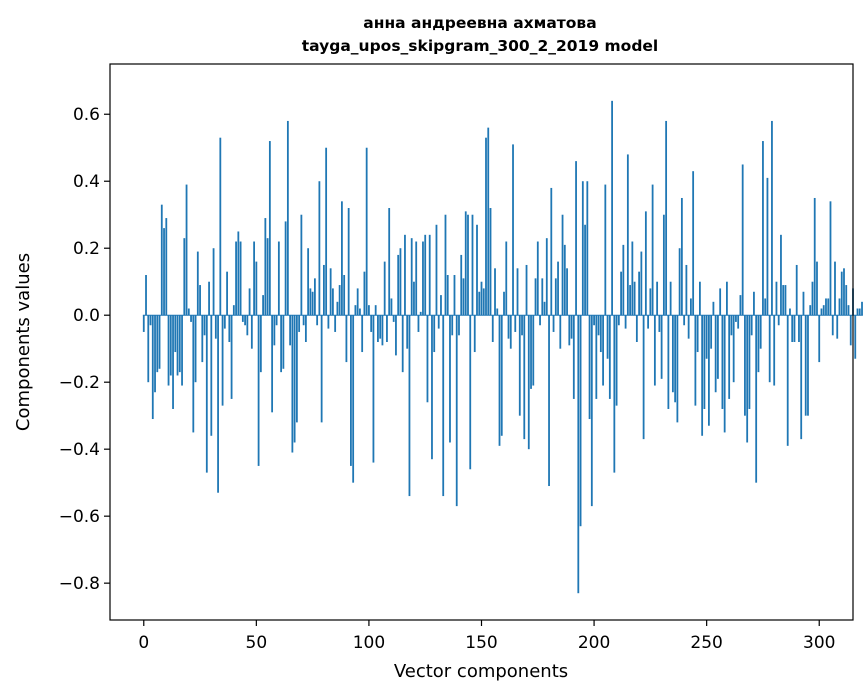 The image size is (867, 696). What do you see at coordinates (819, 643) in the screenshot?
I see `x-tick-label: 300` at bounding box center [819, 643].